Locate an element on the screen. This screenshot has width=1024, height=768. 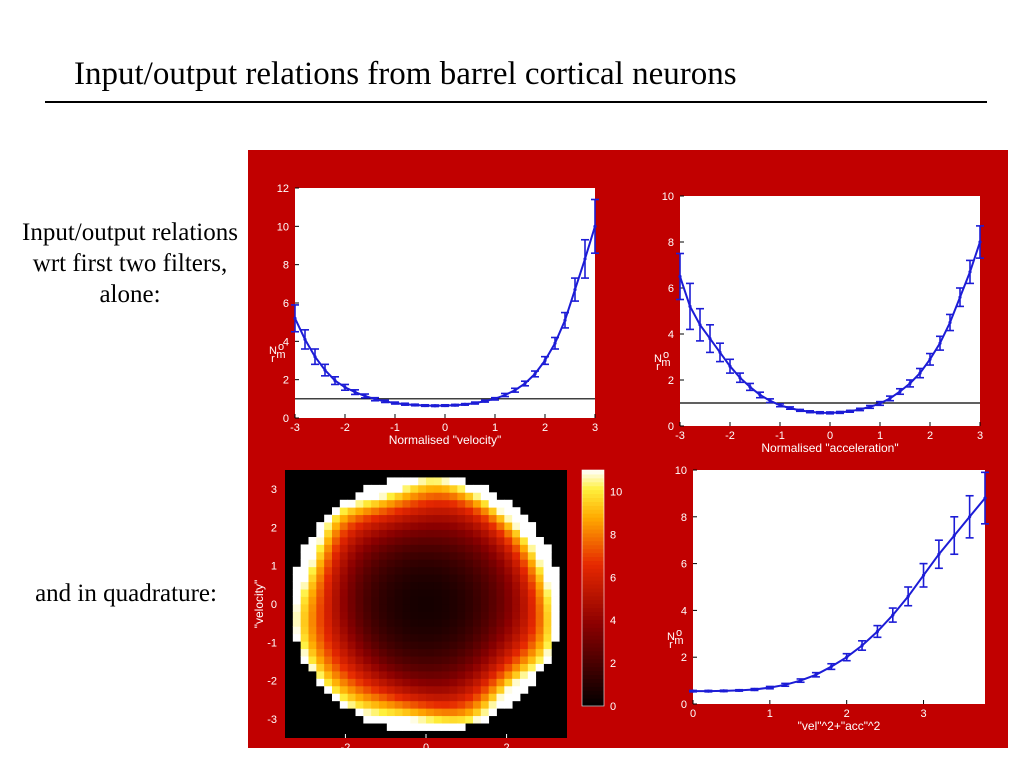
y-tick-label: 10 is located at coordinates (668, 197).